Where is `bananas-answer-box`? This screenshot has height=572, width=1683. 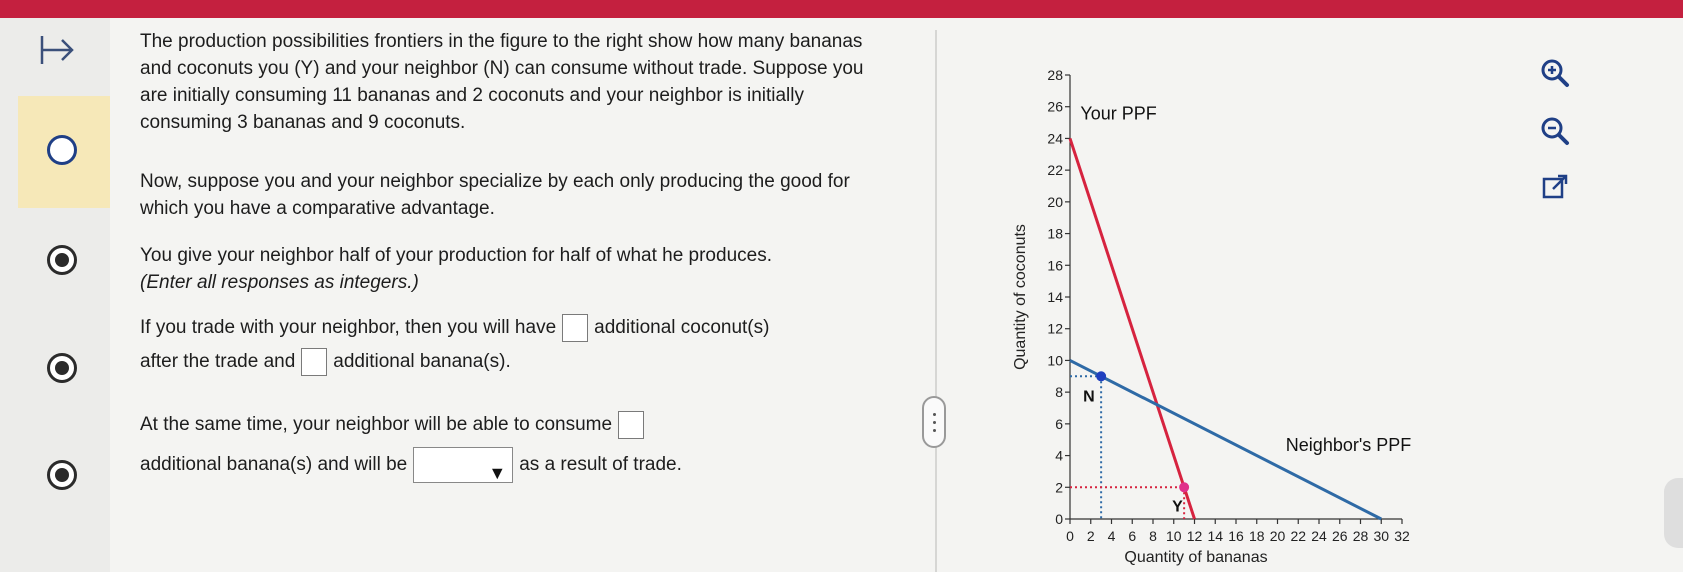 bananas-answer-box is located at coordinates (314, 361).